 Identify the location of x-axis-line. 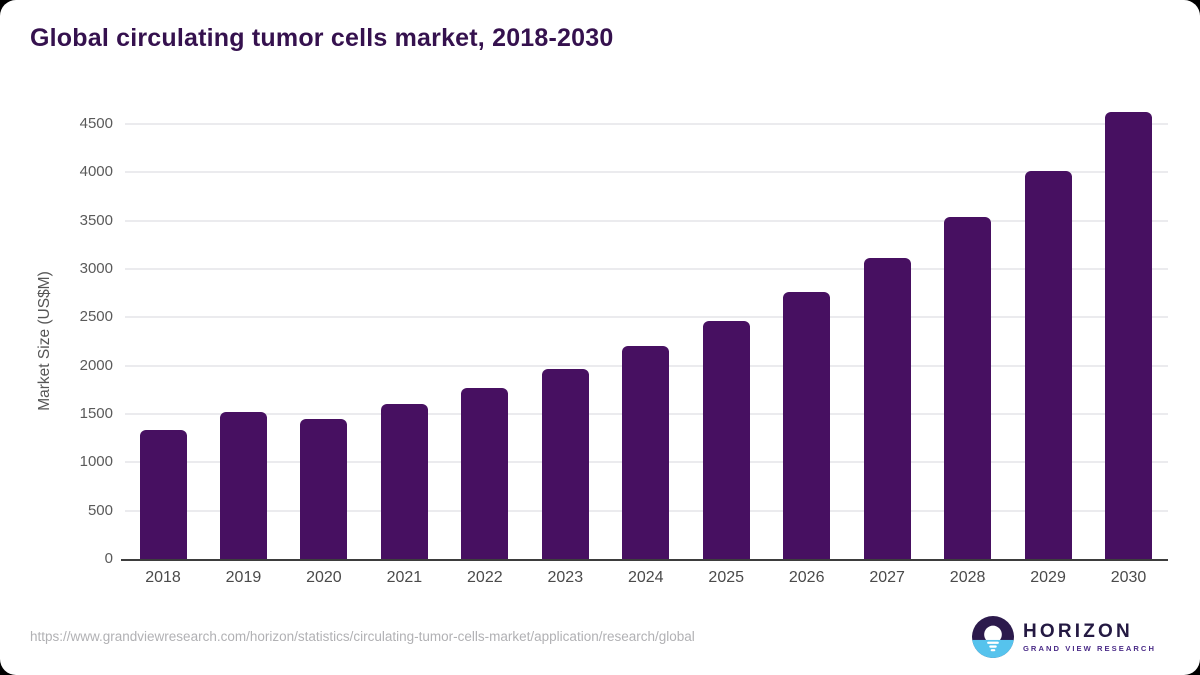
(644, 560).